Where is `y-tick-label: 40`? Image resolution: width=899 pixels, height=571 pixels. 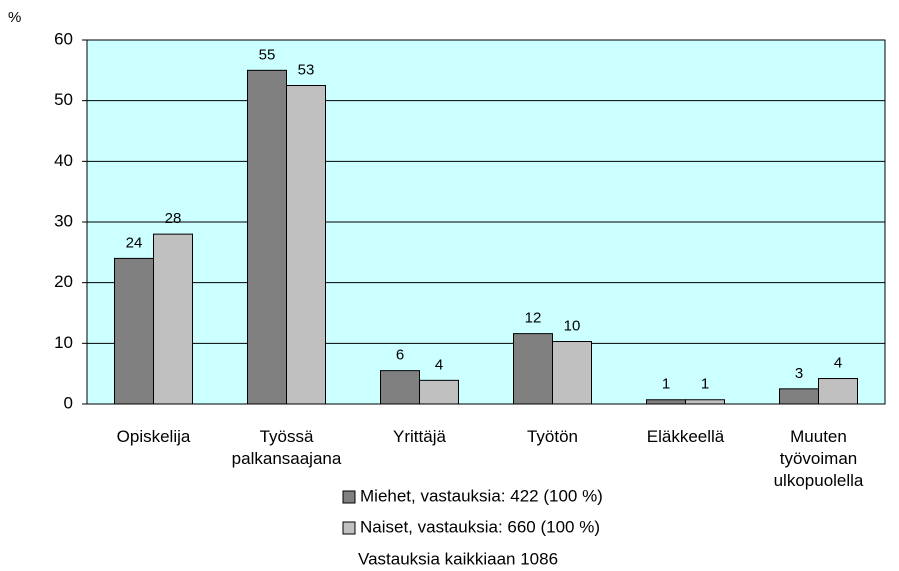 y-tick-label: 40 is located at coordinates (63, 160).